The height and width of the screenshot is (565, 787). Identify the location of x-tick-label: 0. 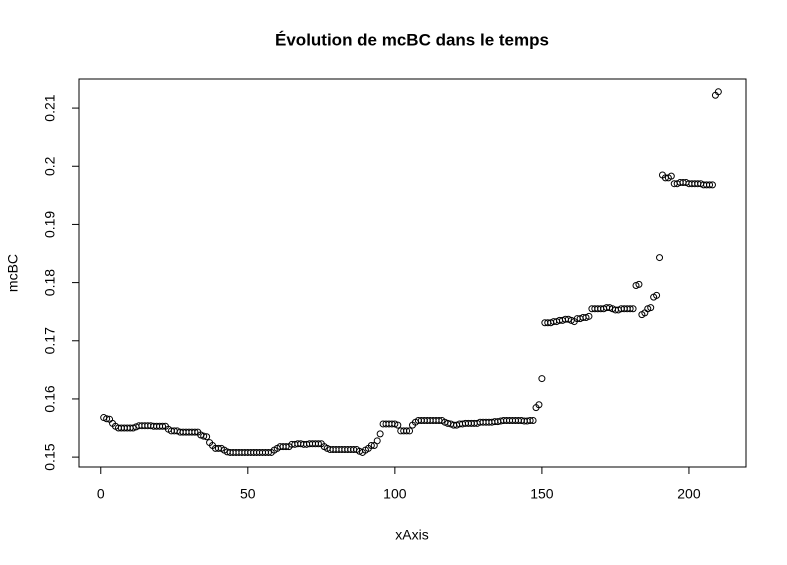
(101, 494).